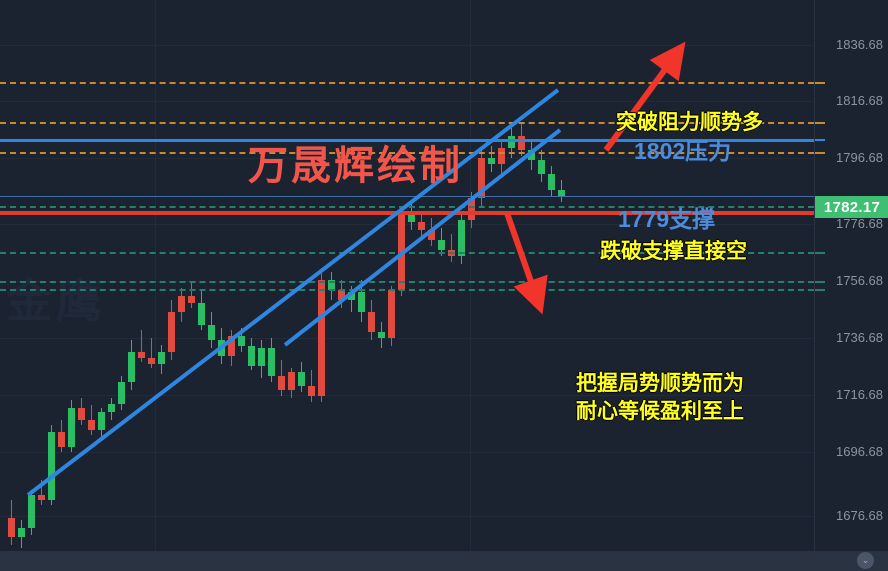 This screenshot has width=888, height=571. What do you see at coordinates (859, 451) in the screenshot?
I see `price-axis-tick: 1696.68` at bounding box center [859, 451].